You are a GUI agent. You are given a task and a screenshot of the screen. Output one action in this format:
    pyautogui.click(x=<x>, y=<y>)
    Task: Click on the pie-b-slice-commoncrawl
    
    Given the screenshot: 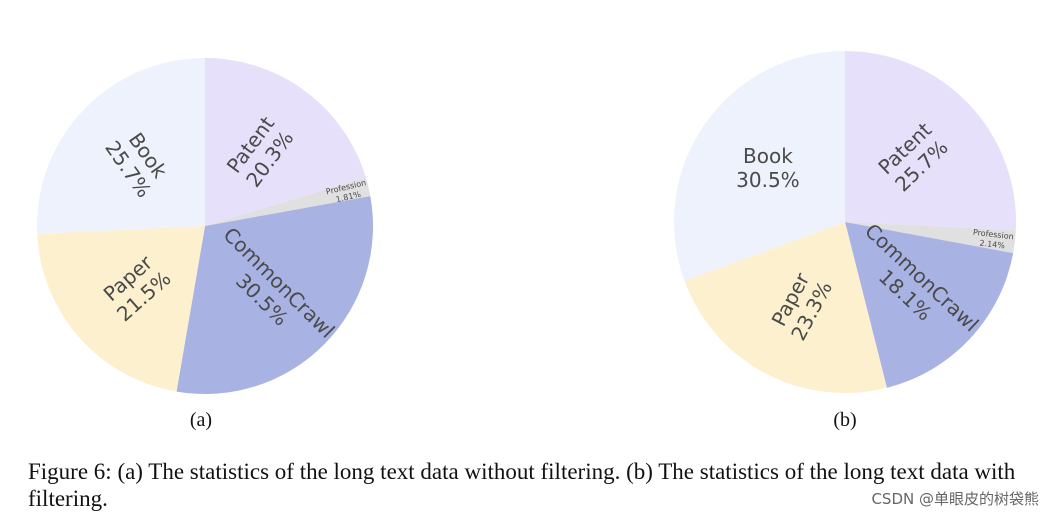 What is the action you would take?
    pyautogui.click(x=929, y=305)
    